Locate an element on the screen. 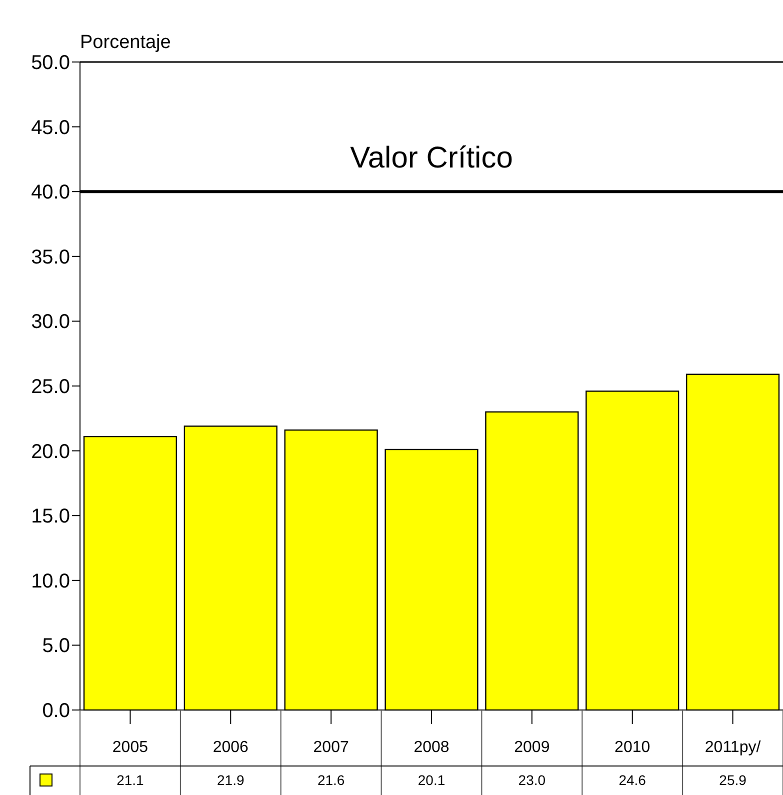  x-tick-label: 2008 is located at coordinates (432, 747).